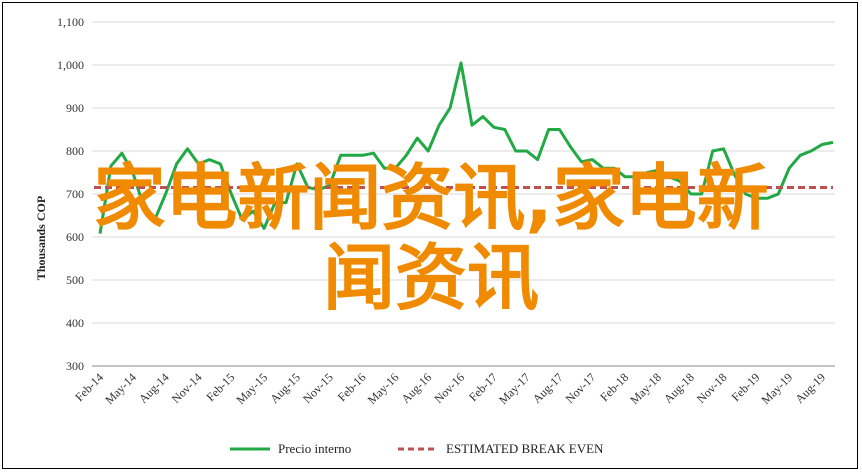  What do you see at coordinates (75, 366) in the screenshot?
I see `y-tick-label: 300` at bounding box center [75, 366].